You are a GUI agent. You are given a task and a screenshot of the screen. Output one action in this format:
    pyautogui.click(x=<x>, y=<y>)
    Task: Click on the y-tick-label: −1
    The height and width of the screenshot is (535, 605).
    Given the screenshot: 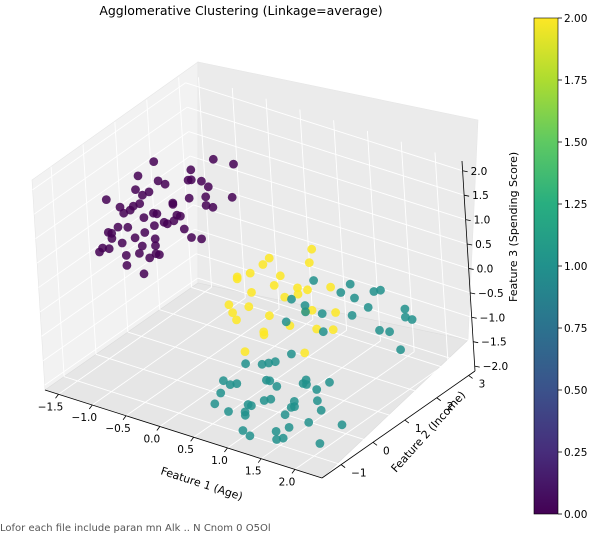 What is the action you would take?
    pyautogui.click(x=358, y=474)
    